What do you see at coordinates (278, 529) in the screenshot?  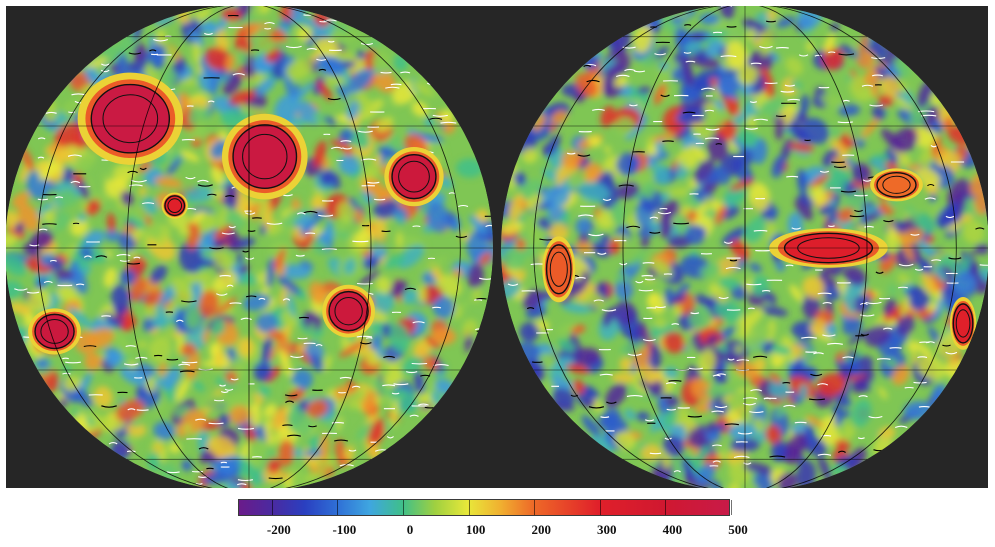 I see `colorbar-tick-label: -200` at bounding box center [278, 529].